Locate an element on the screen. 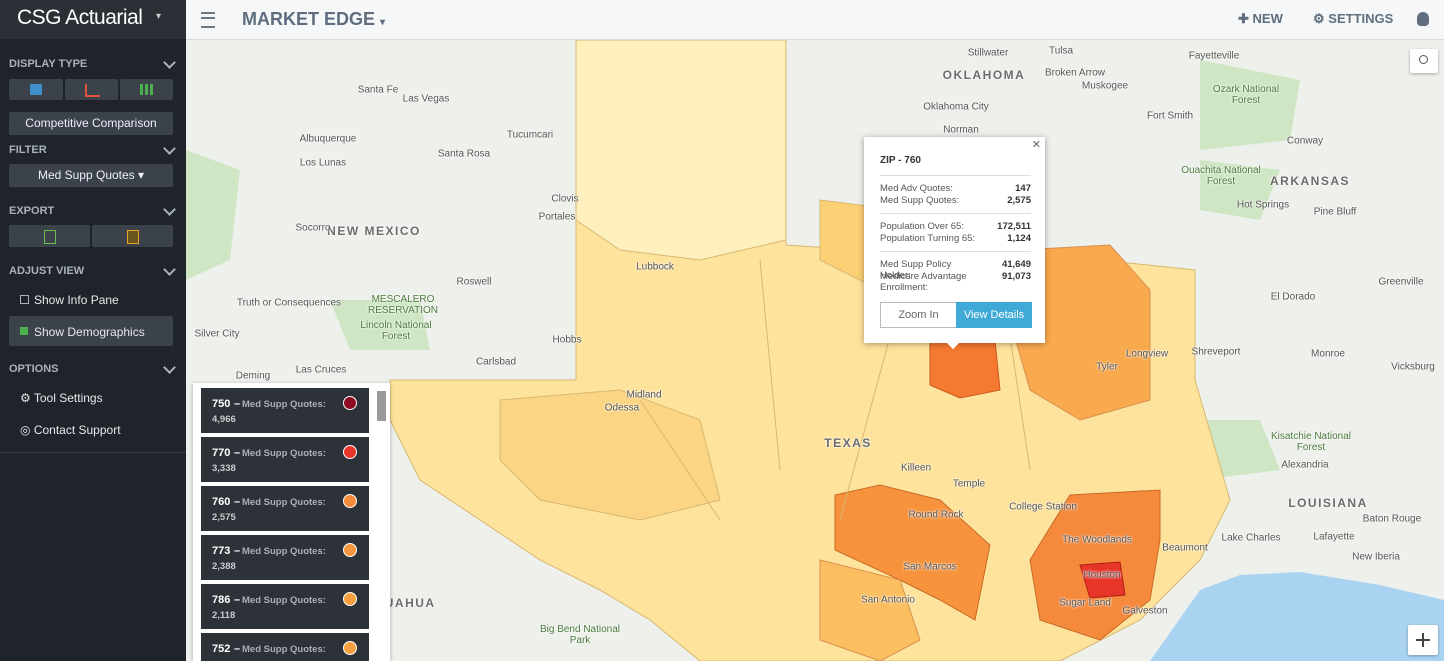 This screenshot has height=661, width=1444. map-label: Sugar Land is located at coordinates (1085, 603).